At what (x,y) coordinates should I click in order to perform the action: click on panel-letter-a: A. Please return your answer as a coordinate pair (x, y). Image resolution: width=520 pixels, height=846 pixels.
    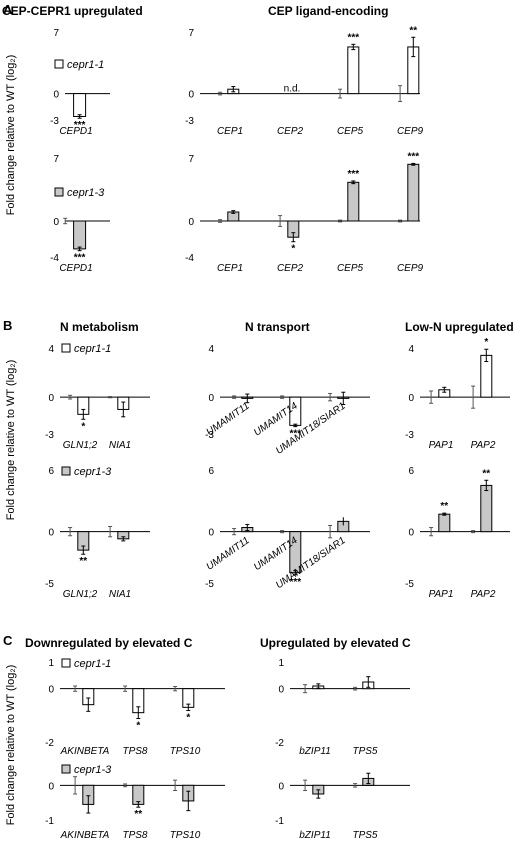
    Looking at the image, I should click on (8, 9).